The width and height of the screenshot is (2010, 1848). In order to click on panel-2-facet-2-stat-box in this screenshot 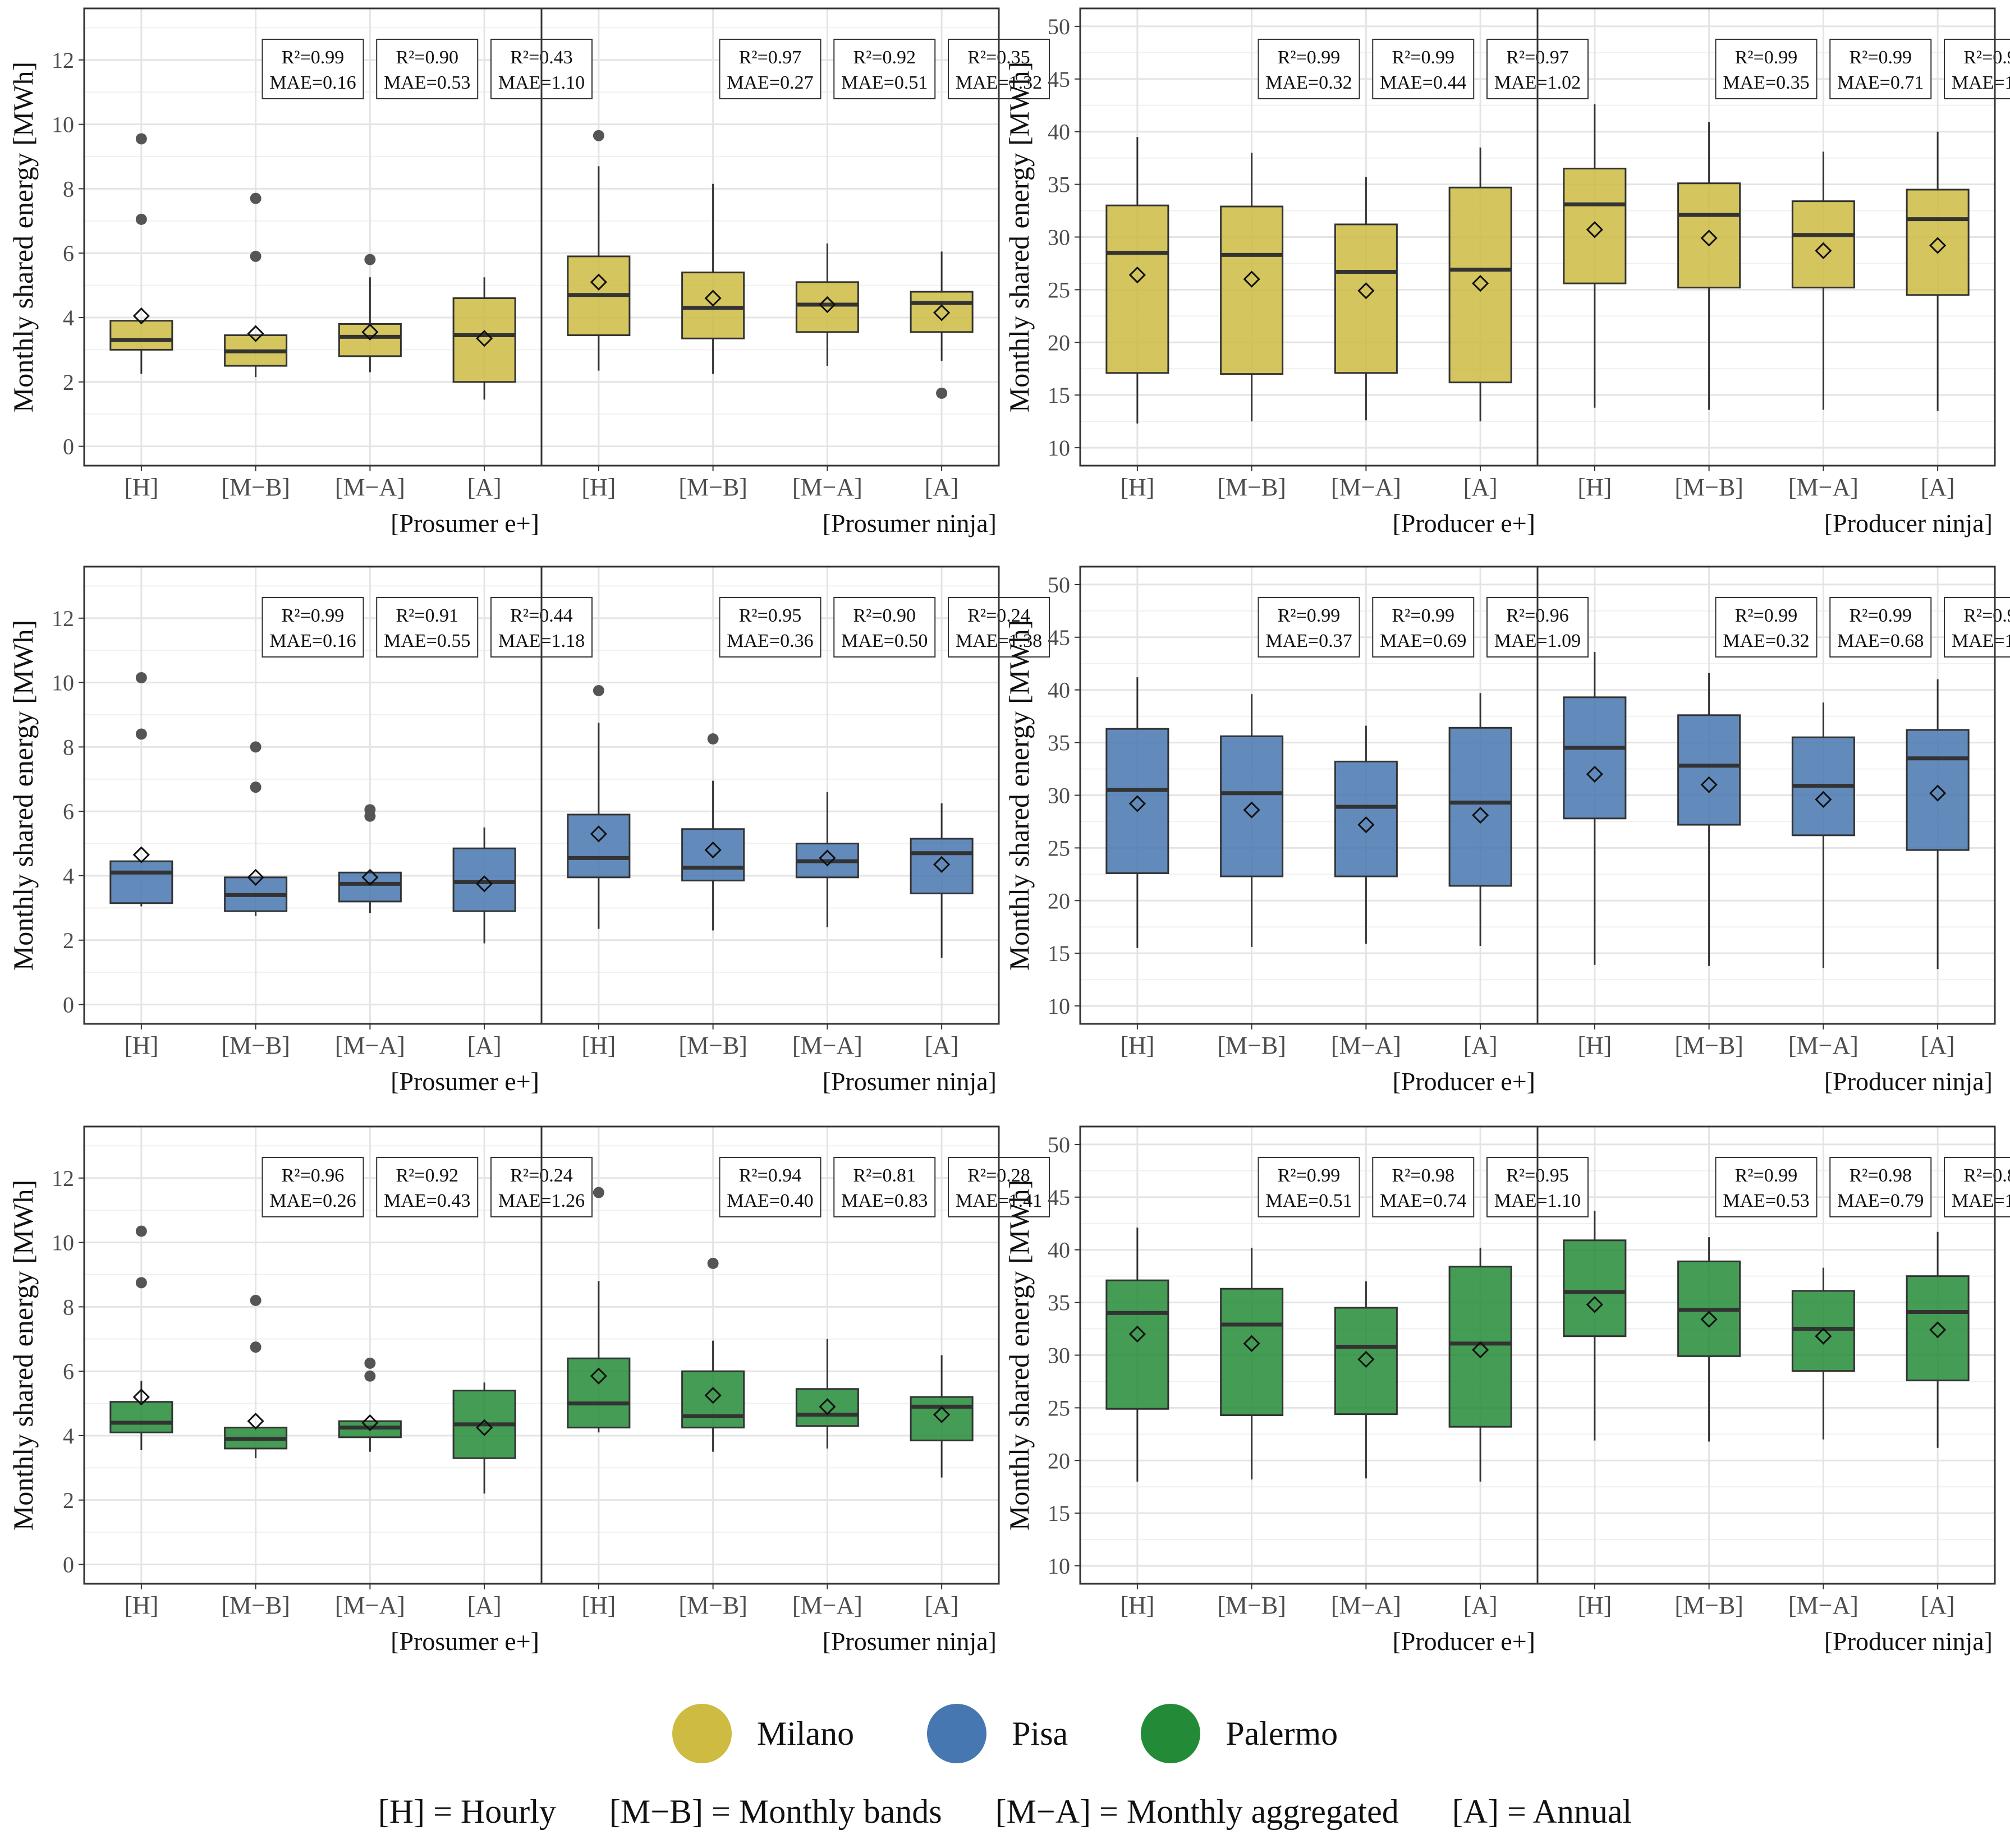, I will do `click(1766, 69)`.